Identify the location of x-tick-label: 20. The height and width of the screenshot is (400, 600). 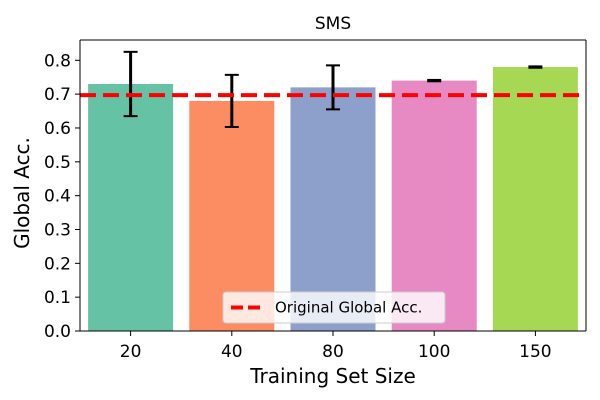
(131, 352).